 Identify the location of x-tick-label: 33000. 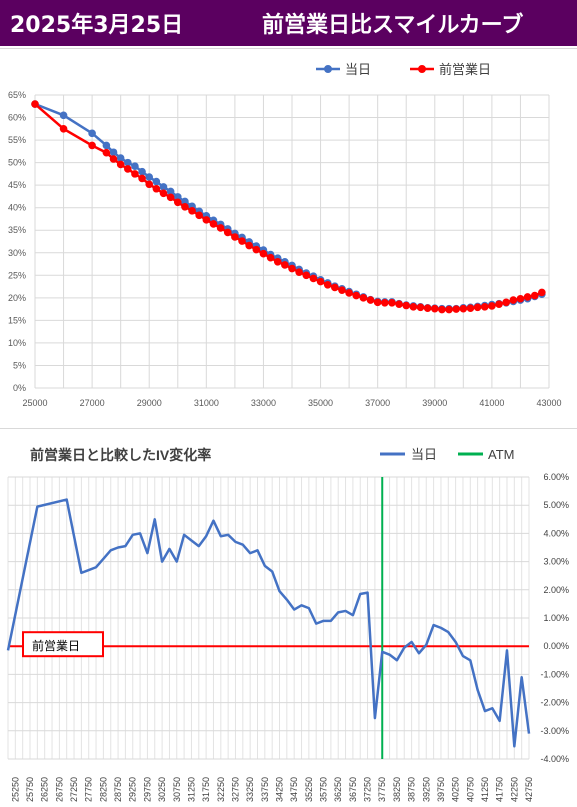
(263, 403).